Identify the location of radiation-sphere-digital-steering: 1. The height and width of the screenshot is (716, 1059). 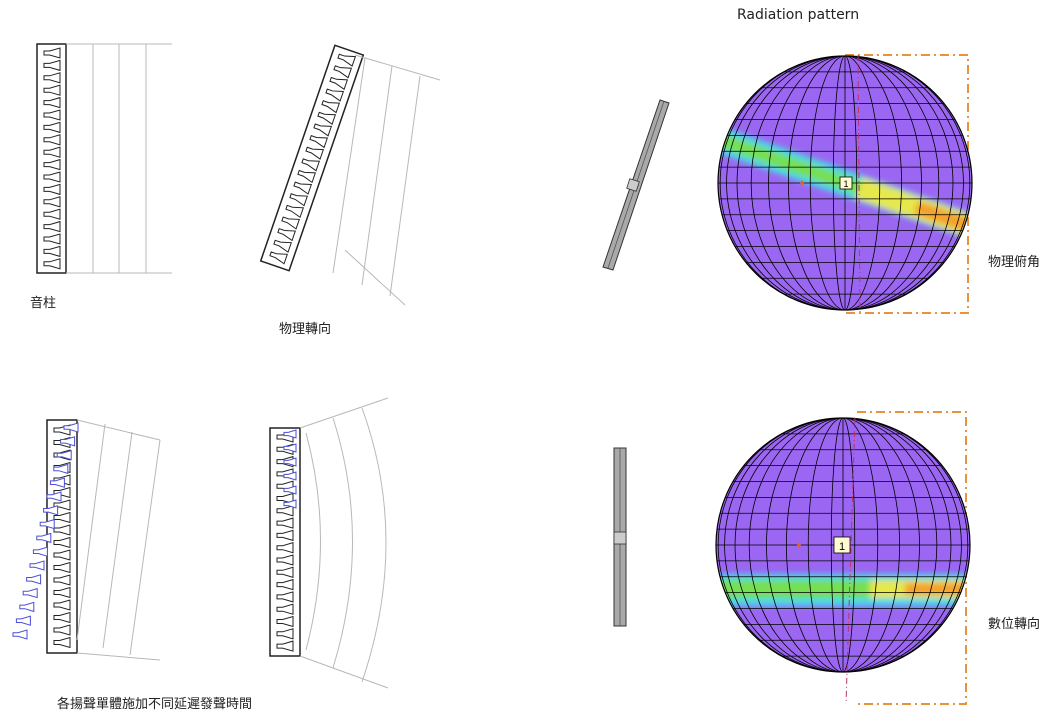
(843, 558).